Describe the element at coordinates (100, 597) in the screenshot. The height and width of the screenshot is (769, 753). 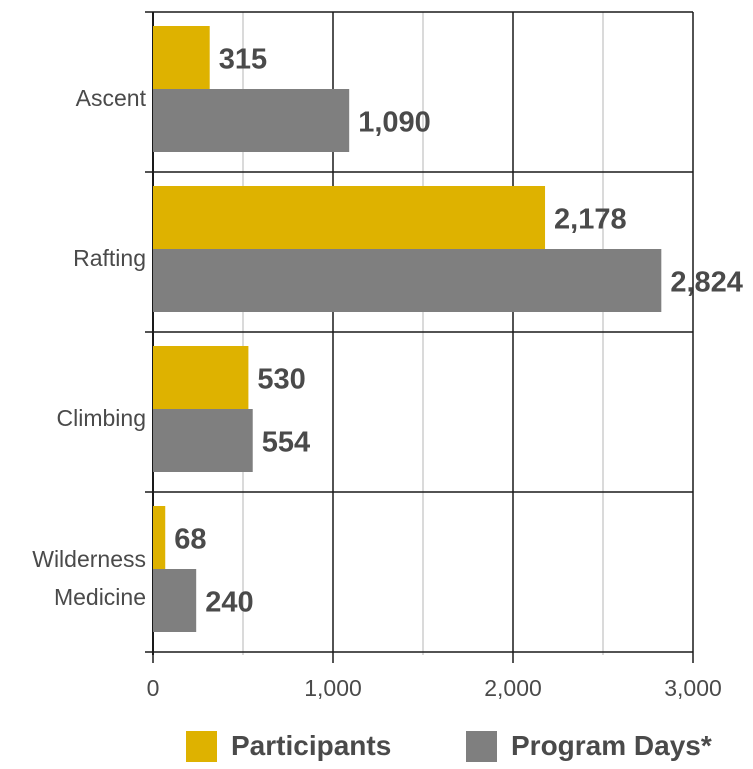
I see `category-label: Medicine` at that location.